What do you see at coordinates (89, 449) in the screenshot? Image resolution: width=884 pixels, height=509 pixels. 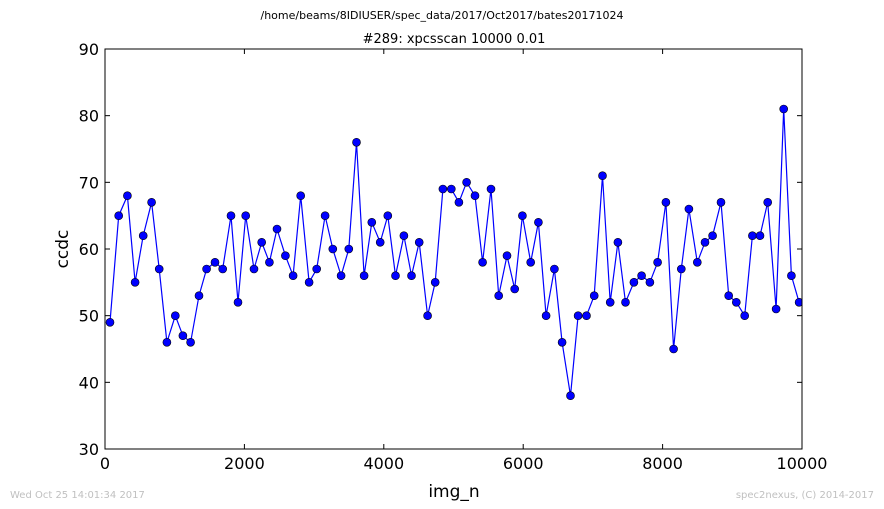 I see `y-tick-label: 30` at bounding box center [89, 449].